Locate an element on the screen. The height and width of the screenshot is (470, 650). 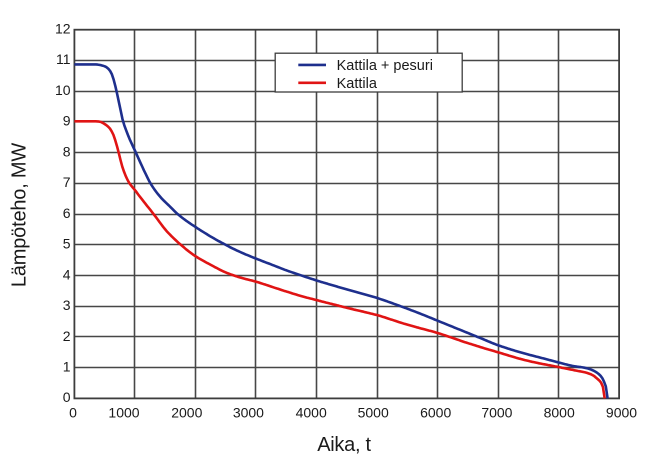
svg-text: 4 is located at coordinates (67, 274).